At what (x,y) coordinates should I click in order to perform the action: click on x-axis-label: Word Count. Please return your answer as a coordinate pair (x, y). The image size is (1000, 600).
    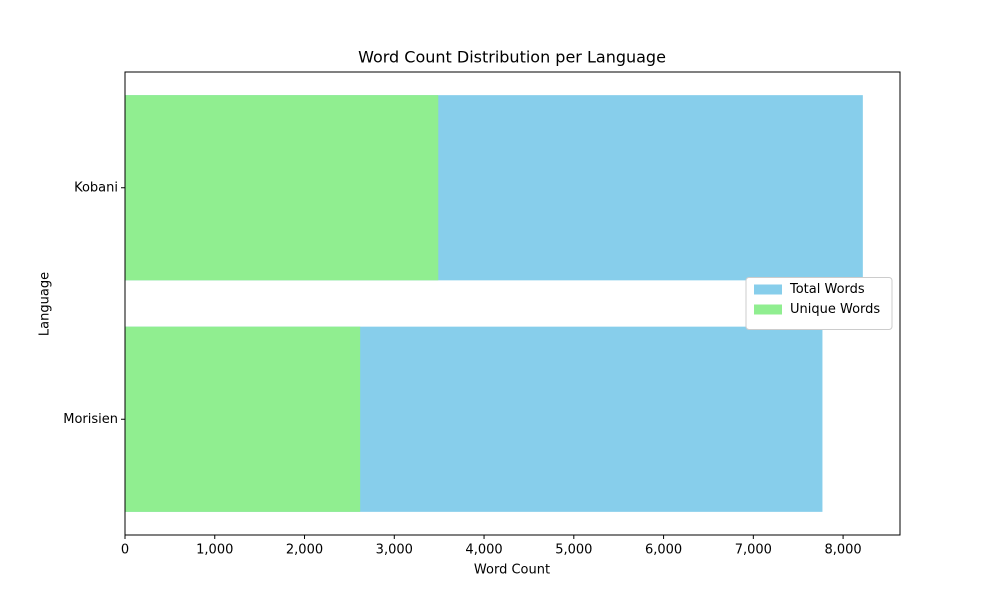
    Looking at the image, I should click on (512, 570).